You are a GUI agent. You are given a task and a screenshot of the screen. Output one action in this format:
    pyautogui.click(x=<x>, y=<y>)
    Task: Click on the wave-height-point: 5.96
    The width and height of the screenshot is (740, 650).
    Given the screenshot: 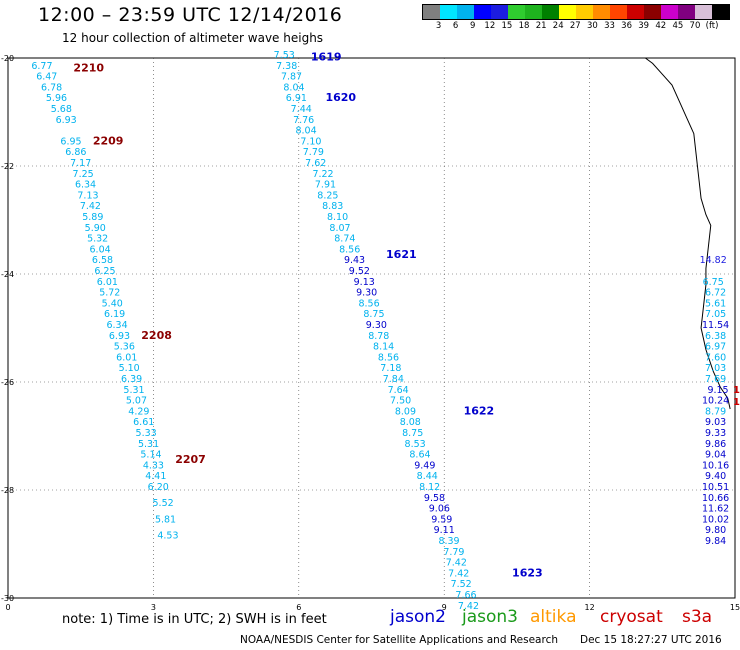 What is the action you would take?
    pyautogui.click(x=56, y=98)
    